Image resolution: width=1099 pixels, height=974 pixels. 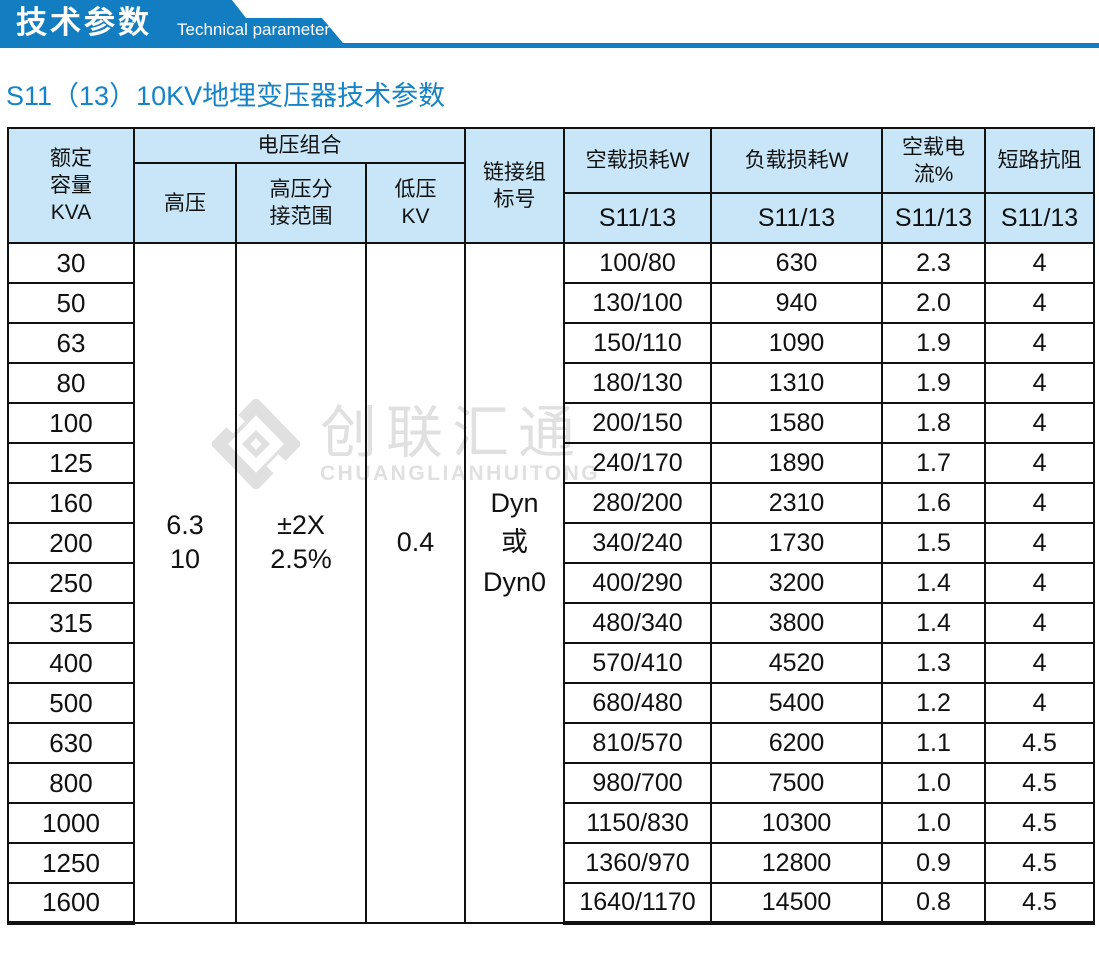 I want to click on cell-load-loss: 4520, so click(x=797, y=663).